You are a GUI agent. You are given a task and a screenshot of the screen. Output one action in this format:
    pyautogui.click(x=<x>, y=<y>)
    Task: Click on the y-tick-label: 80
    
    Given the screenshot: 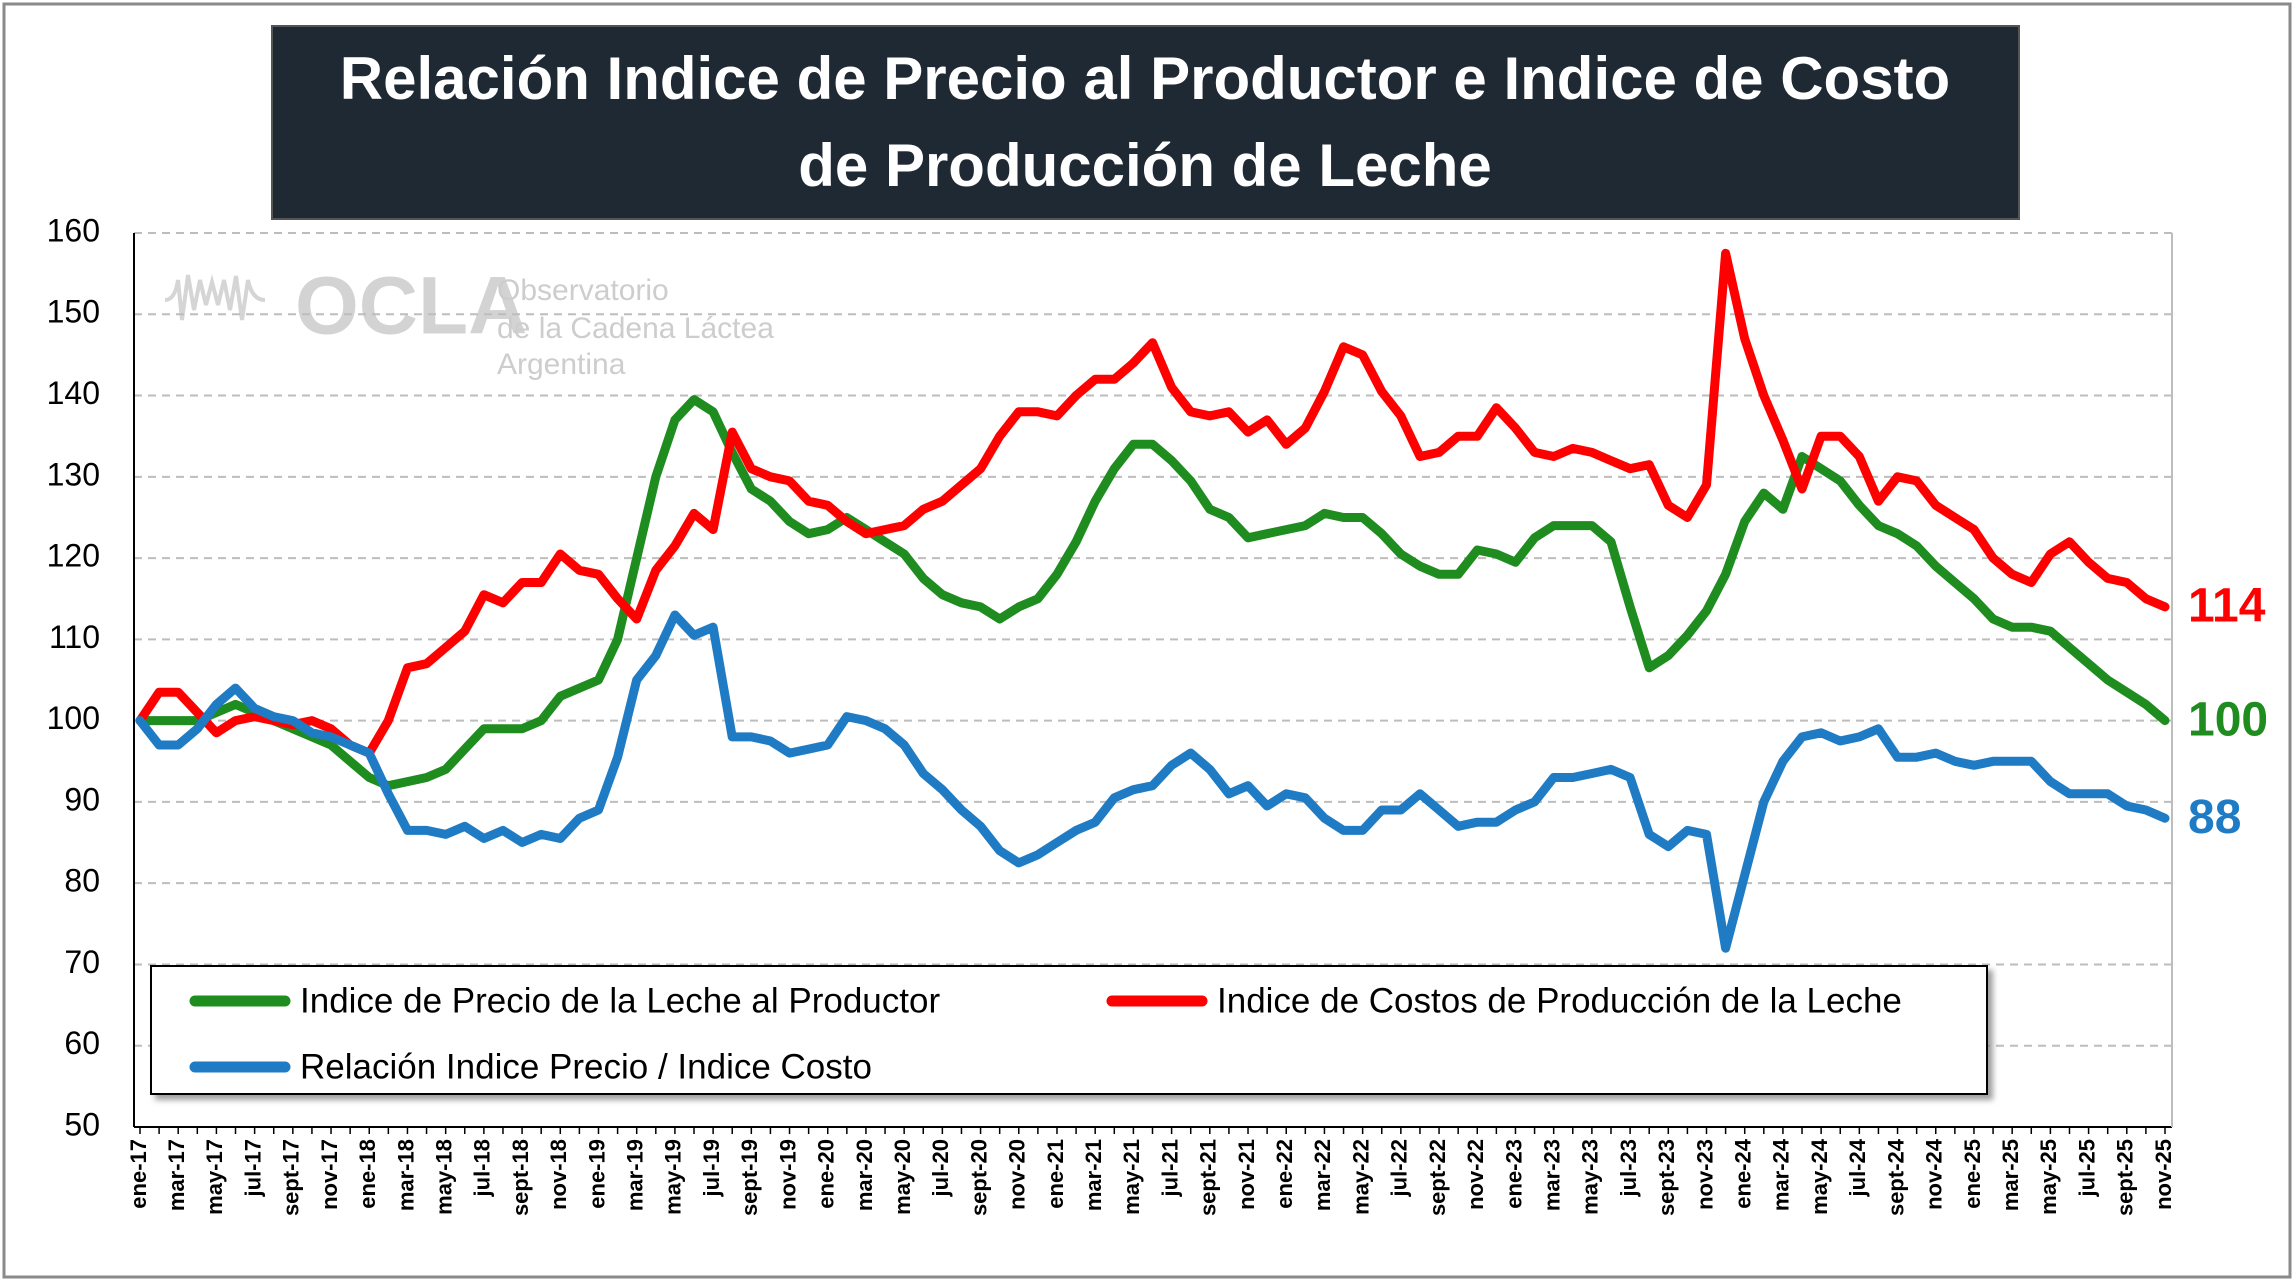 What is the action you would take?
    pyautogui.click(x=82, y=881)
    